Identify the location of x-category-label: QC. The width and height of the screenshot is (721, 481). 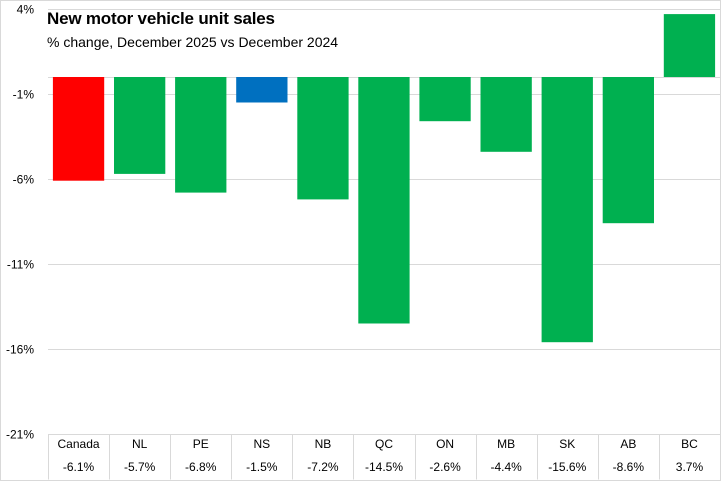
(384, 444).